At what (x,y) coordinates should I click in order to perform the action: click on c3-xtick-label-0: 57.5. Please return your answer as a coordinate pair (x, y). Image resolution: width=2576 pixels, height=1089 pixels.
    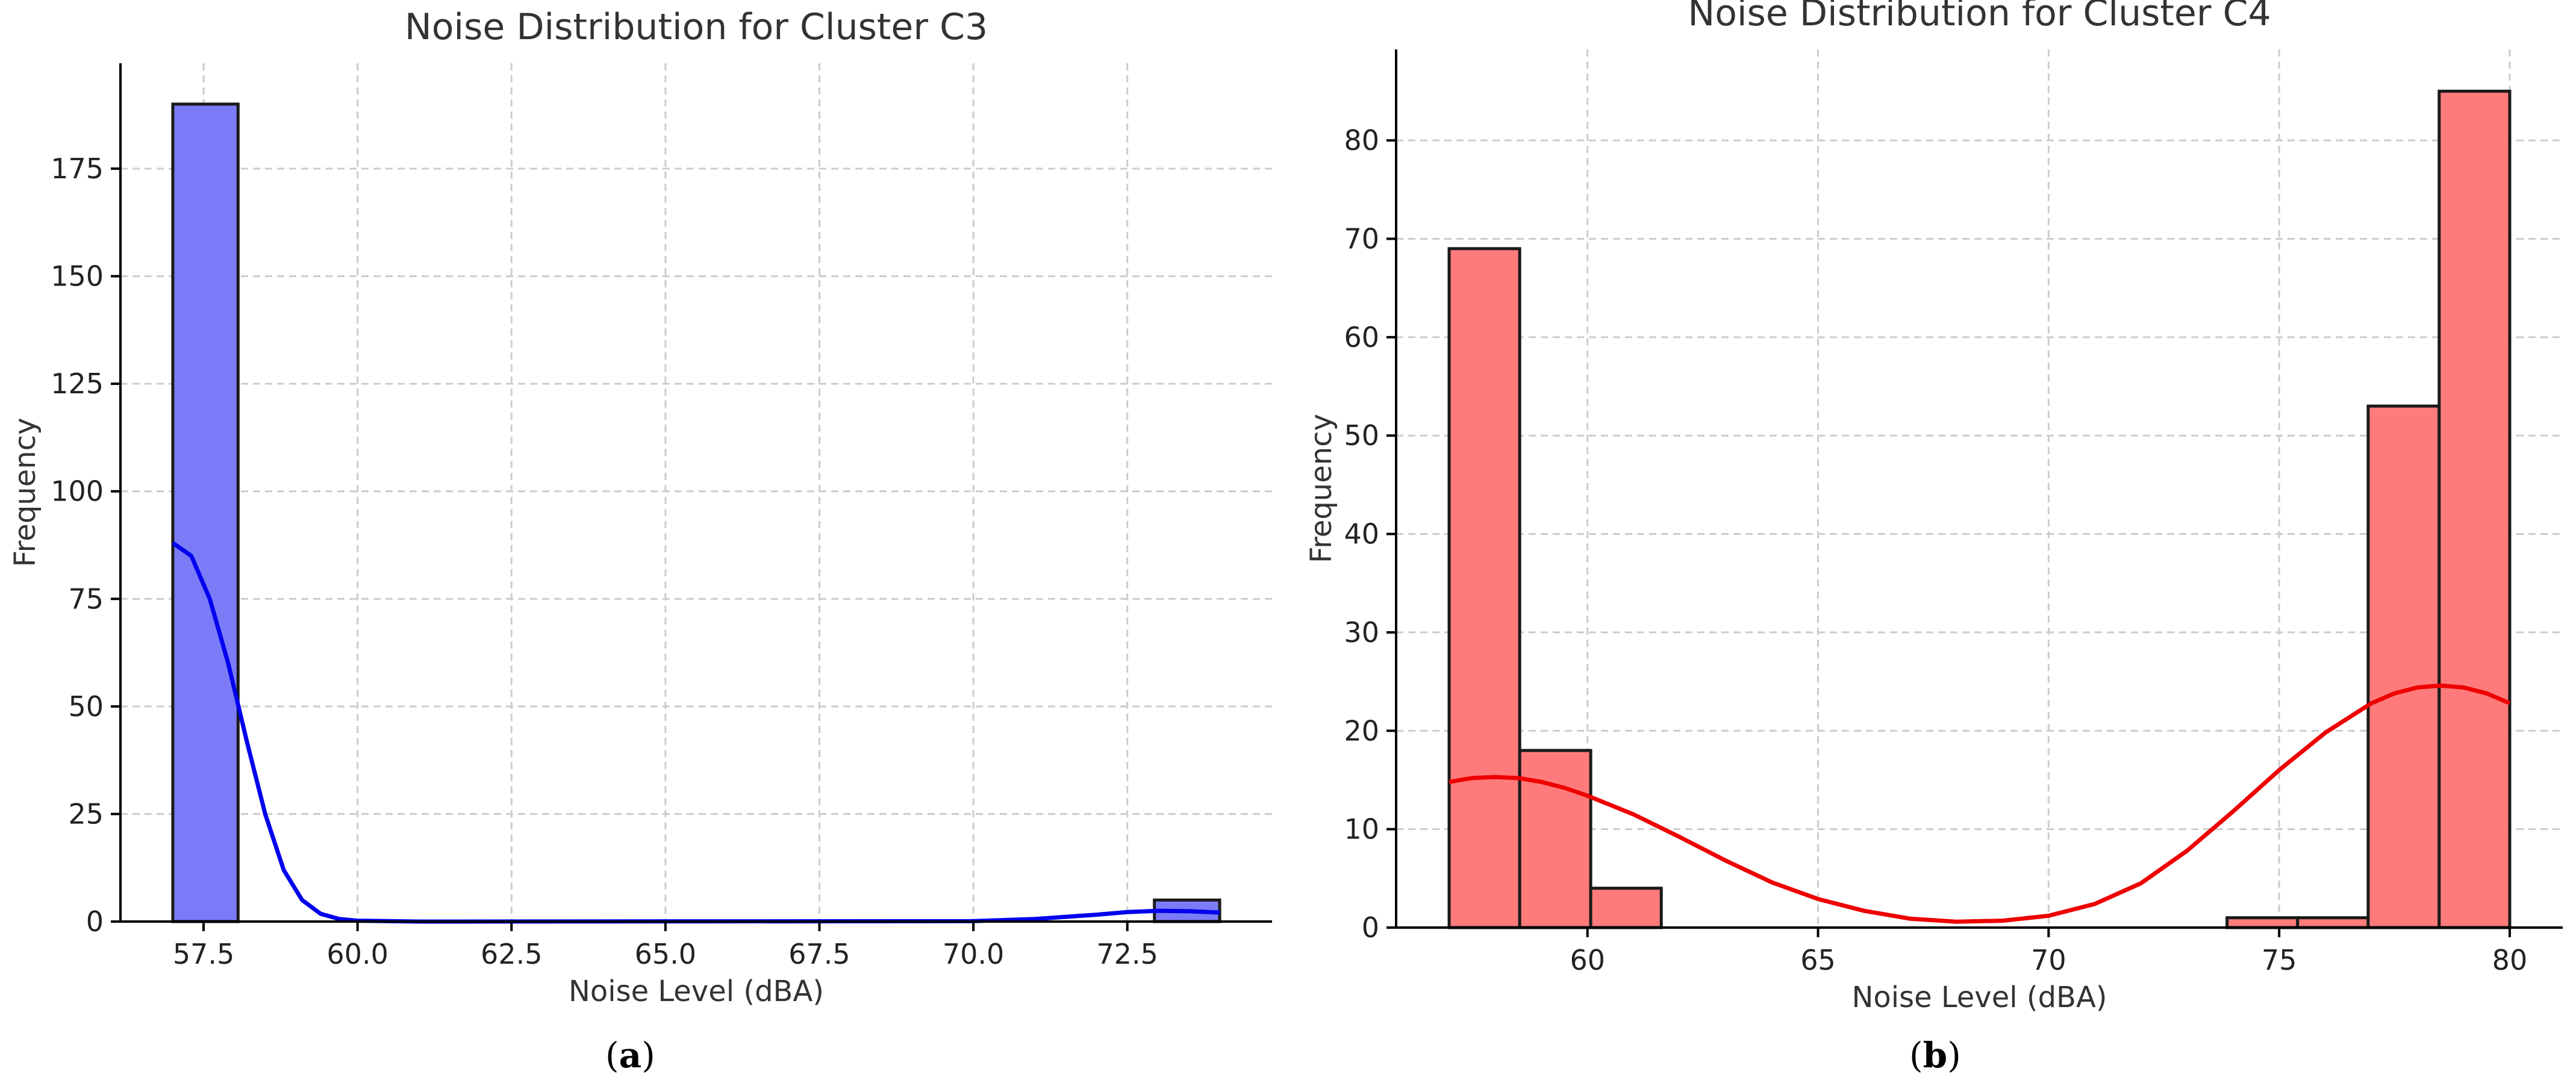
    Looking at the image, I should click on (203, 954).